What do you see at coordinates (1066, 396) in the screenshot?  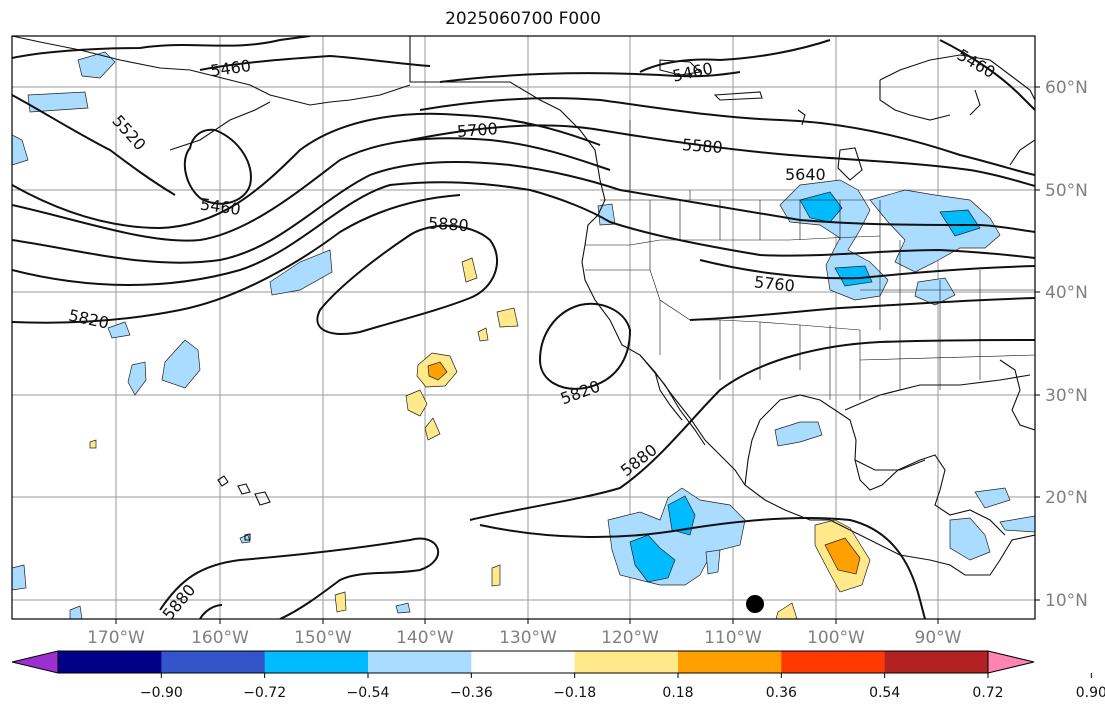 I see `lat-label: 30°N` at bounding box center [1066, 396].